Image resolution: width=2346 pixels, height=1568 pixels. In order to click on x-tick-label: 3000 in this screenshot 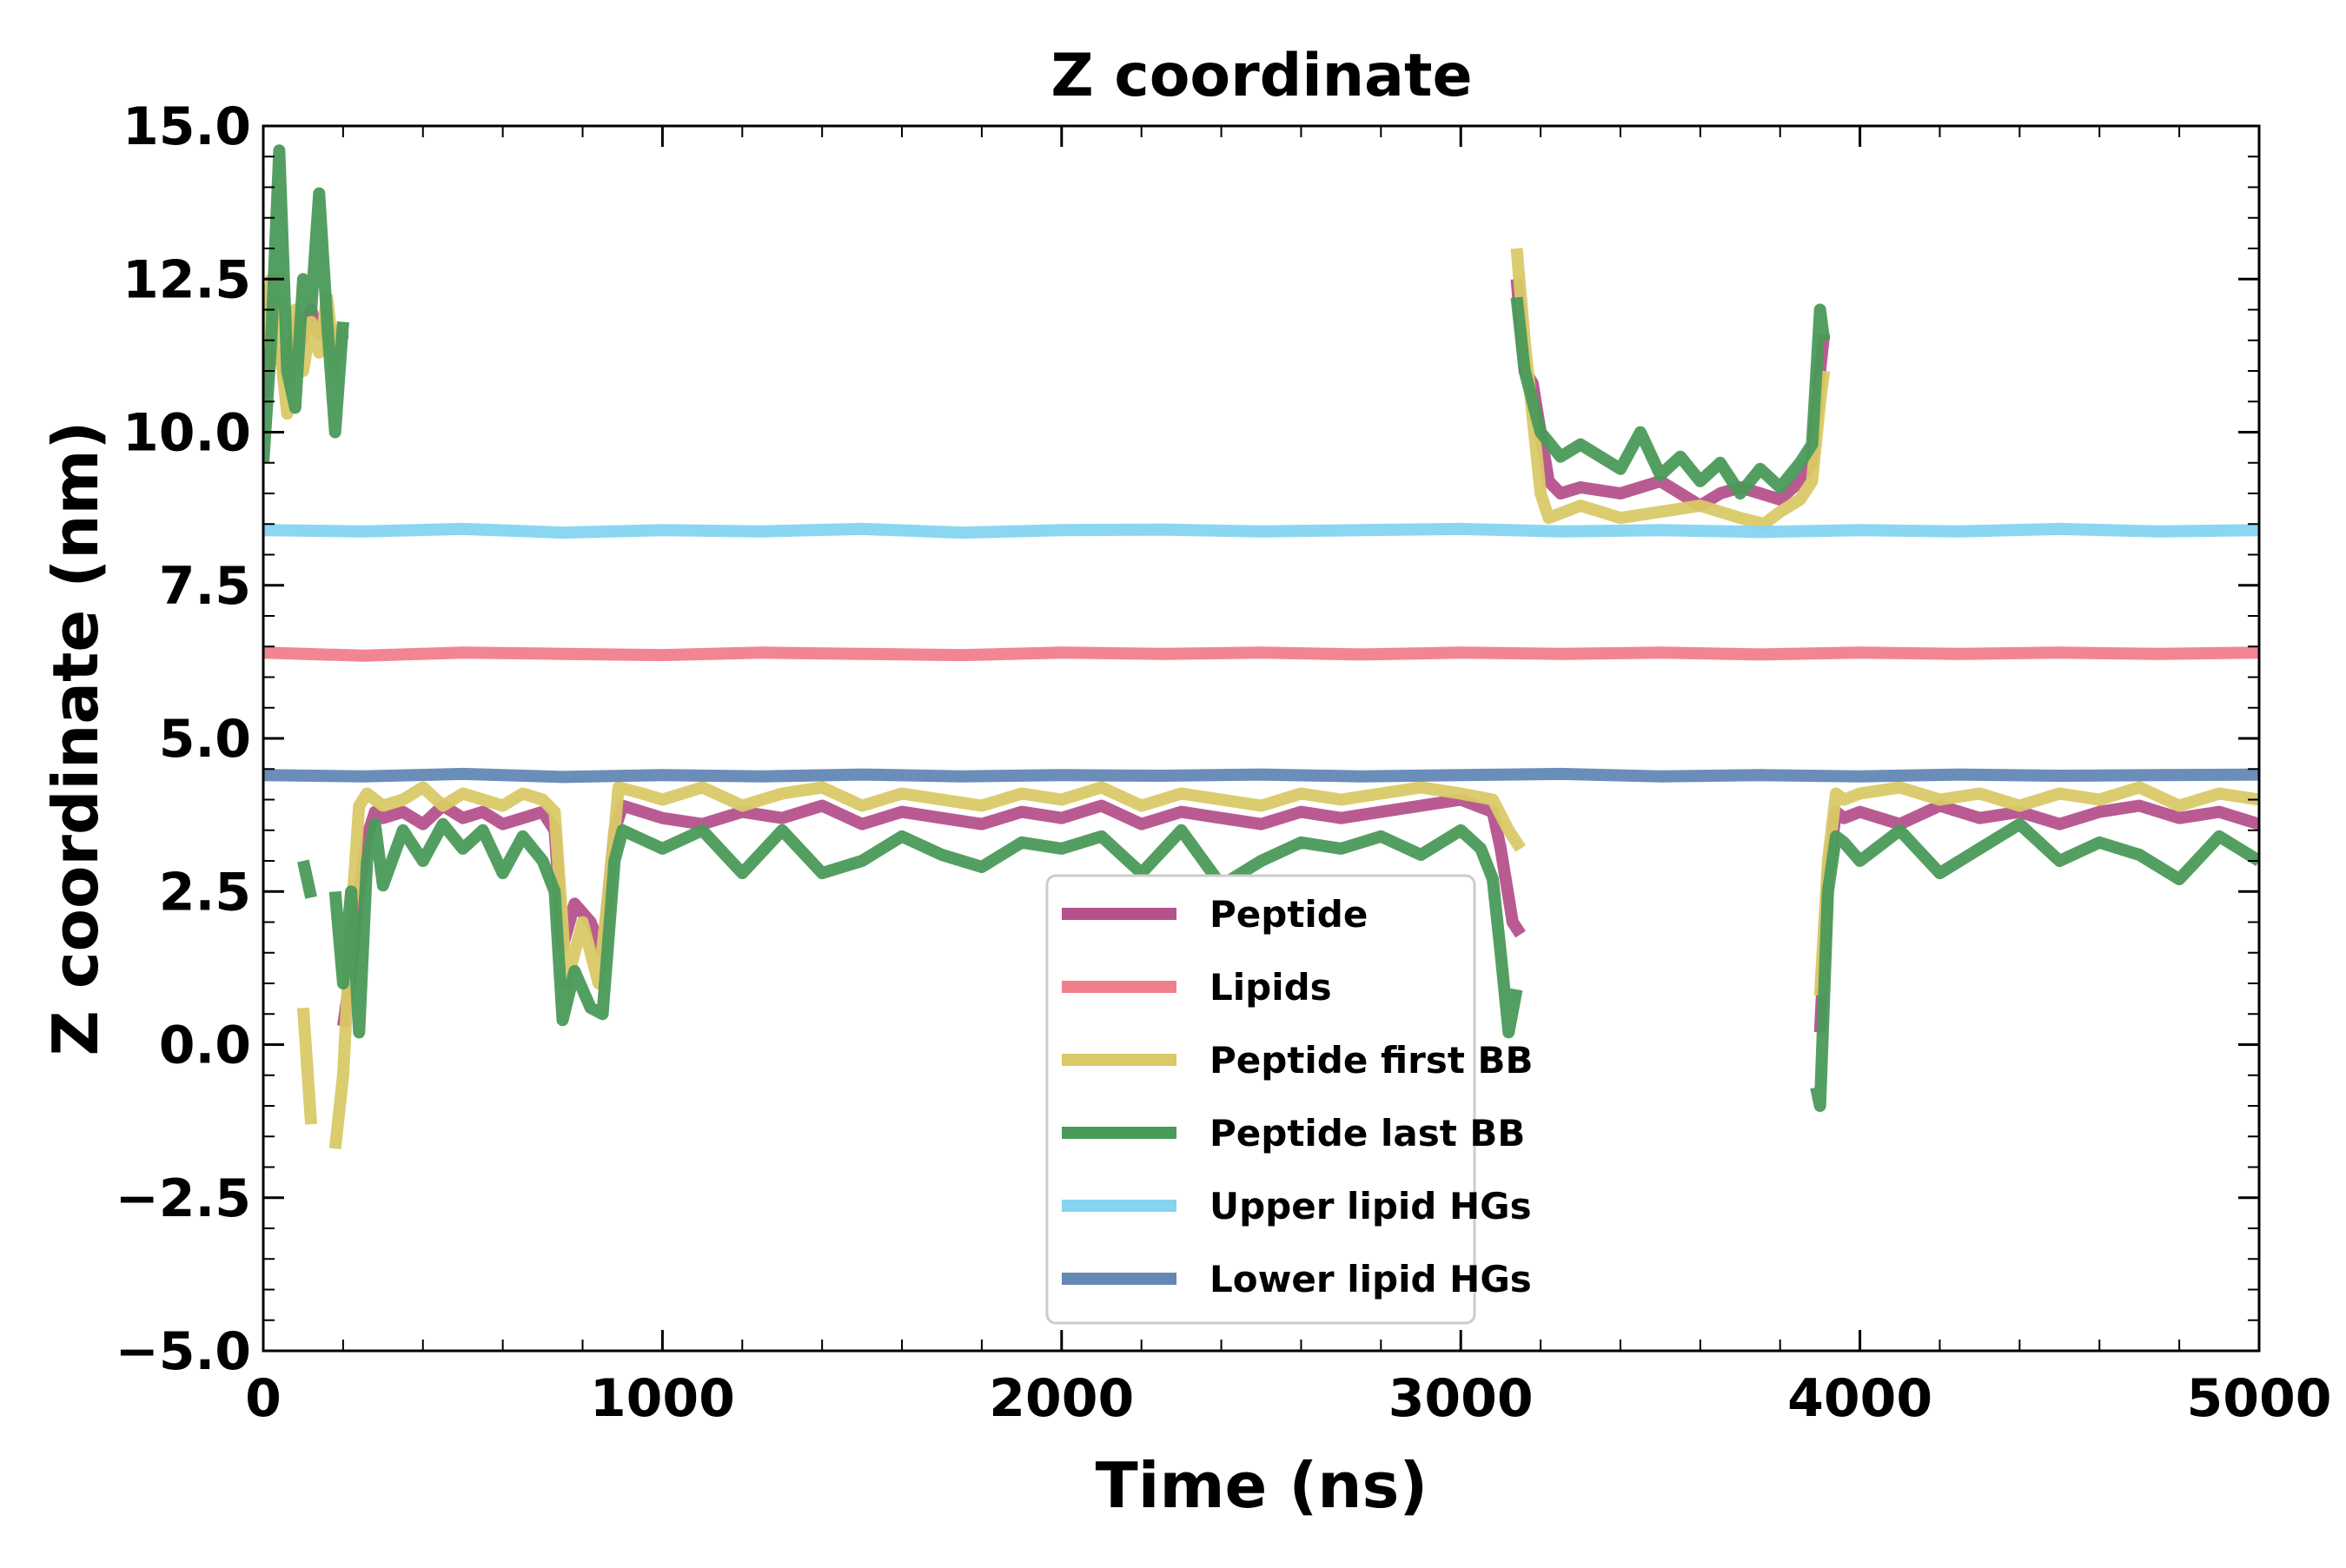, I will do `click(1461, 1398)`.